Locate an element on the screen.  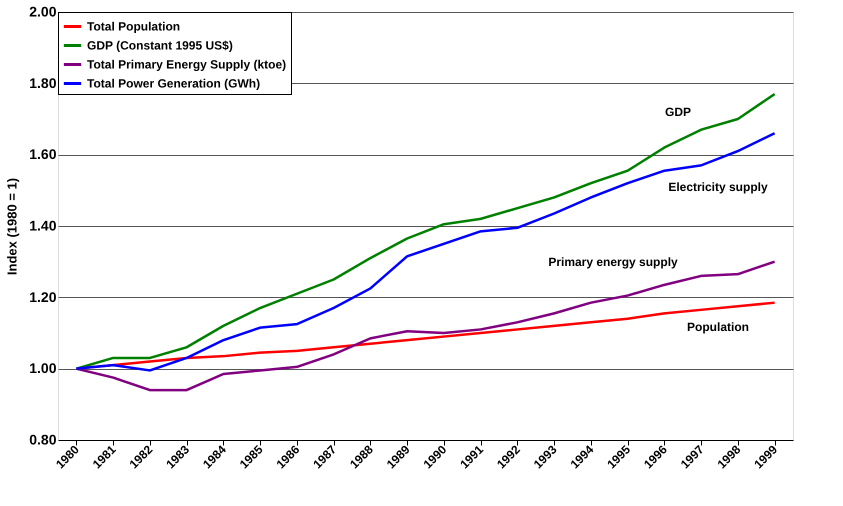
y-axis-title: Index (1980 = 1) is located at coordinates (12, 227).